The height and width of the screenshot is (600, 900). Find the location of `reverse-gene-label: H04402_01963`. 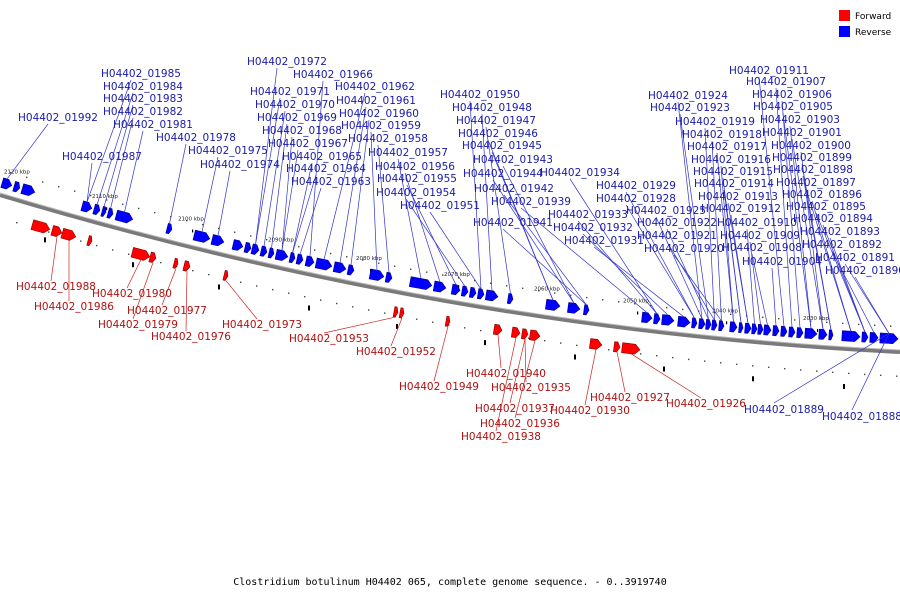

reverse-gene-label: H04402_01963 is located at coordinates (331, 182).